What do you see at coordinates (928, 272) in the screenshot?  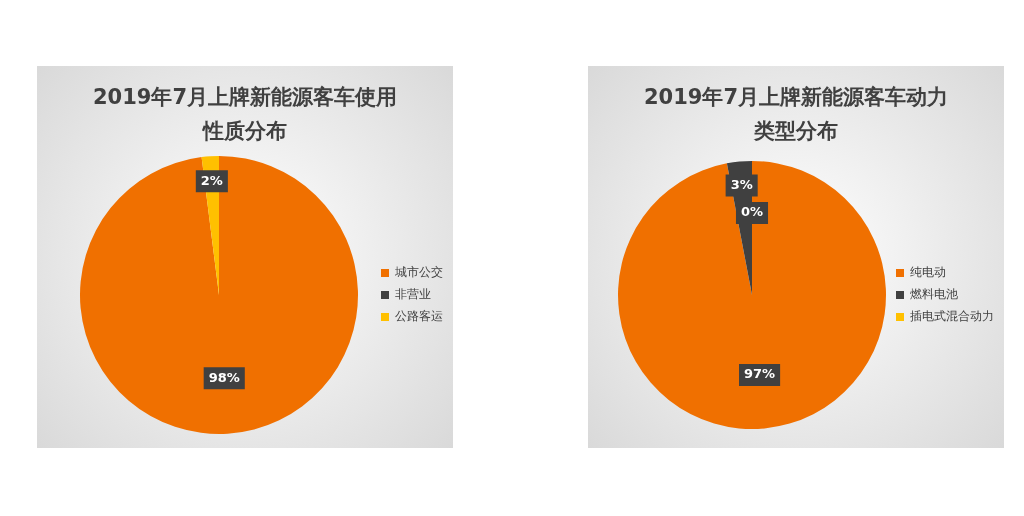 I see `legend-label: 纯电动` at bounding box center [928, 272].